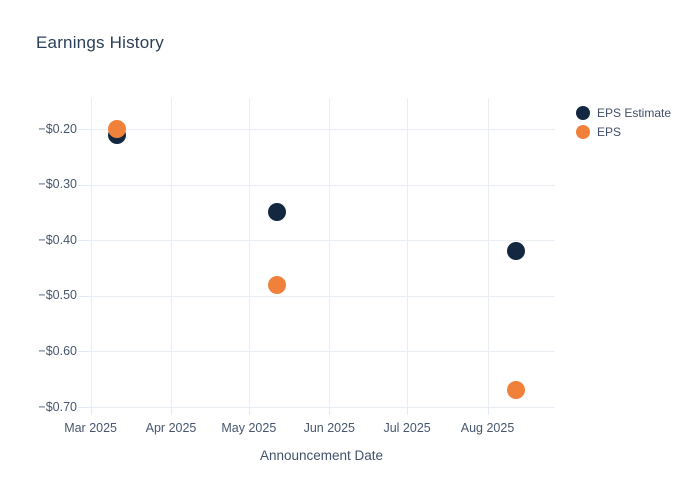 The height and width of the screenshot is (500, 700). I want to click on x-tick-label: May 2025, so click(249, 428).